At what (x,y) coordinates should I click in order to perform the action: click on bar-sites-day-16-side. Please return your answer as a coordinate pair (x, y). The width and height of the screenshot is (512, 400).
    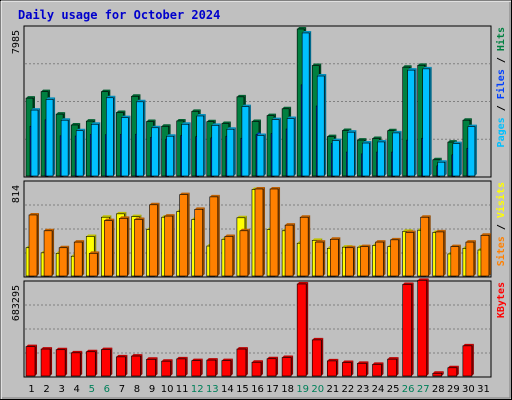
    Looking at the image, I should click on (263, 231).